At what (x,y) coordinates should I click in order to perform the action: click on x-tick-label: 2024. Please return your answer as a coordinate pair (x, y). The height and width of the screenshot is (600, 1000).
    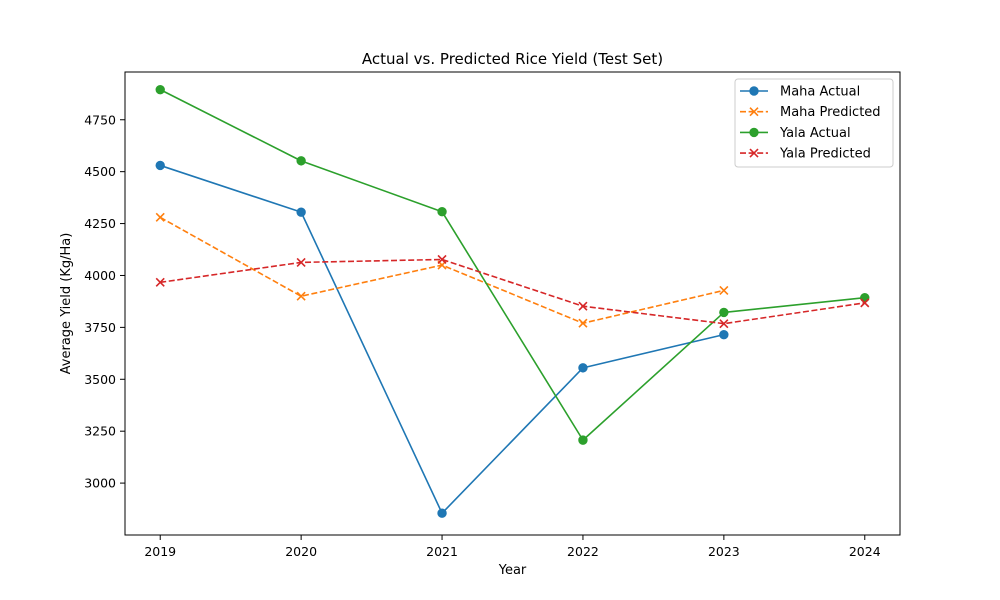
    Looking at the image, I should click on (865, 551).